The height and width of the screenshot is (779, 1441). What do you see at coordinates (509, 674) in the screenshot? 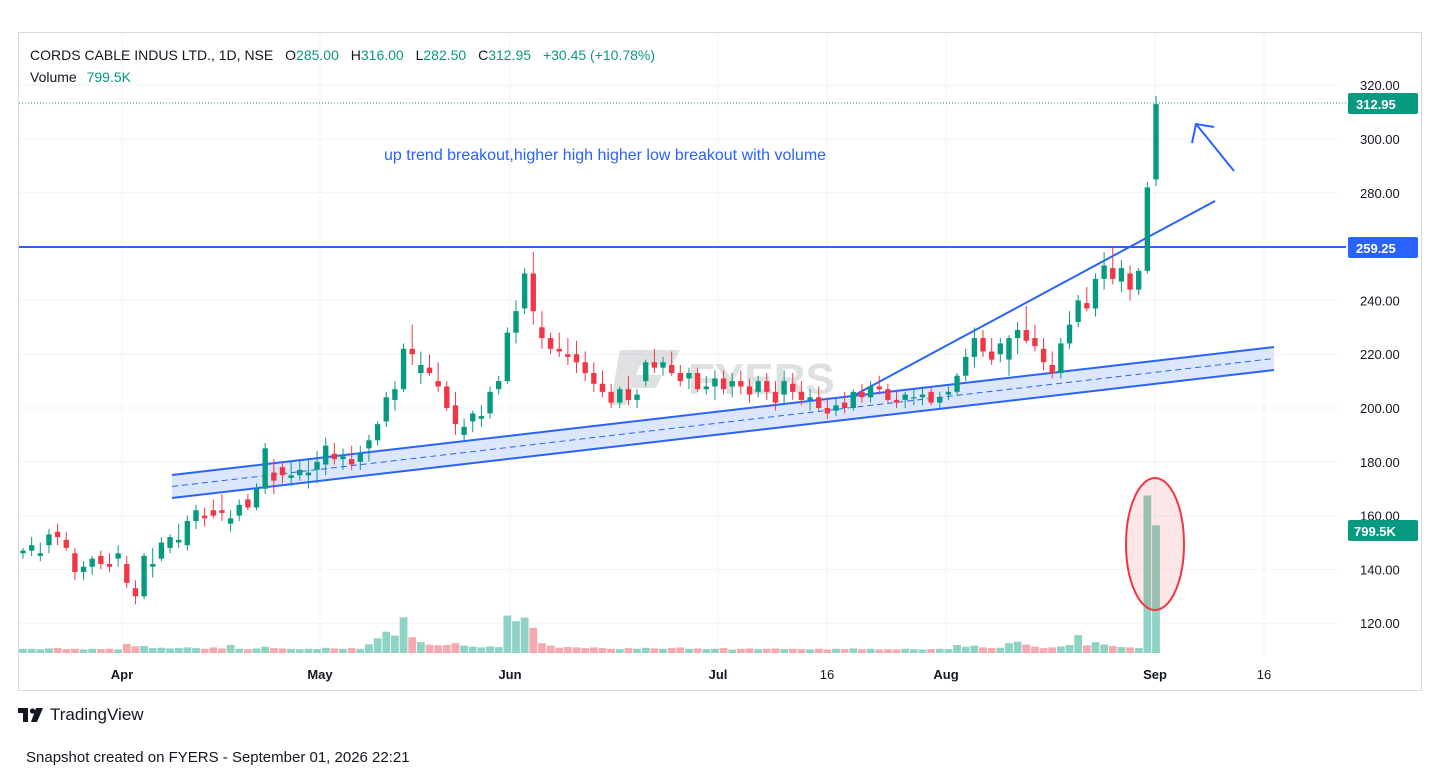
I see `x-tick-label: Jun` at bounding box center [509, 674].